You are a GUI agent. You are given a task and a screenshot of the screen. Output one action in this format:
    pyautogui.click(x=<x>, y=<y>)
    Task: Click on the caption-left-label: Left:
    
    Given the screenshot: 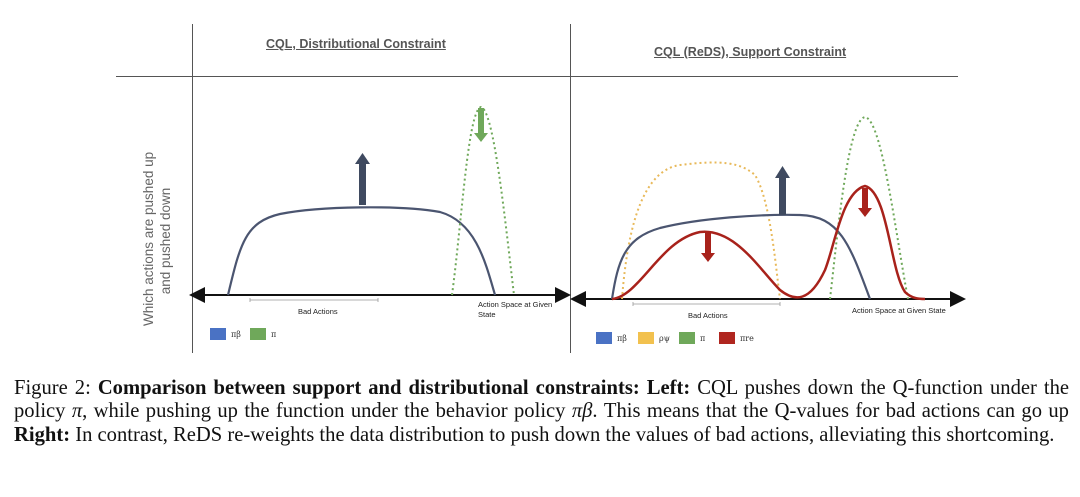 What is the action you would take?
    pyautogui.click(x=668, y=388)
    